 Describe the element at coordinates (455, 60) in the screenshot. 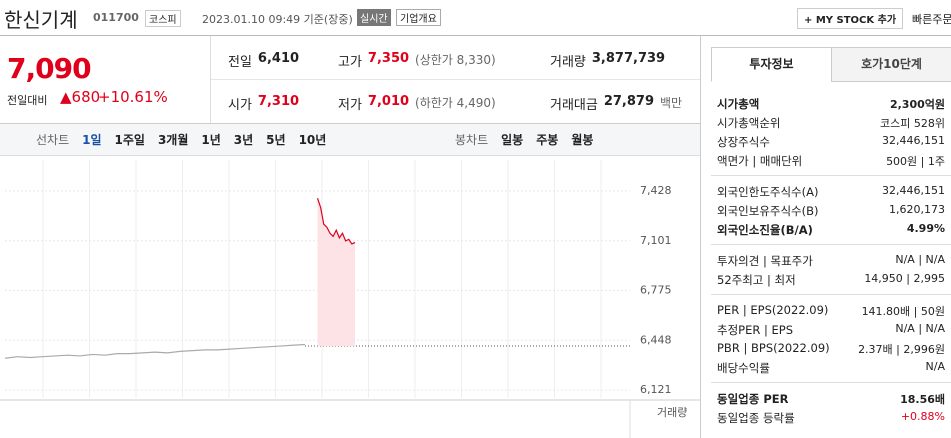

I see `stat-extra: (상한가 8,330)` at that location.